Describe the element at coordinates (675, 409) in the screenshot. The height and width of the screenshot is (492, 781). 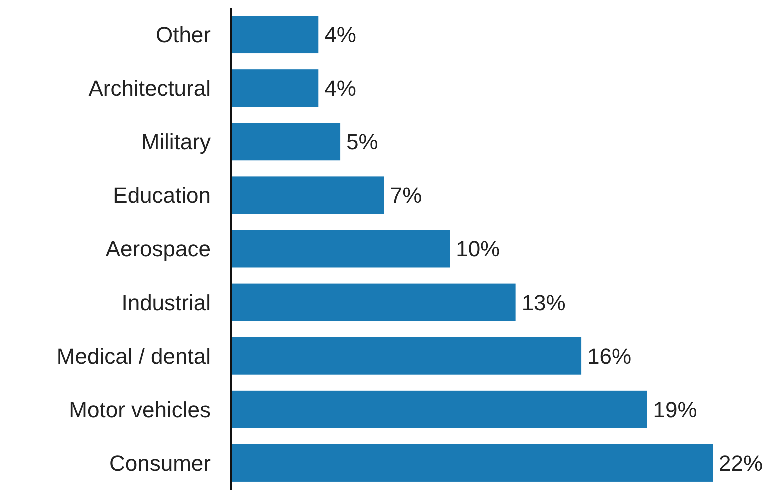
I see `data-label: 19%` at that location.